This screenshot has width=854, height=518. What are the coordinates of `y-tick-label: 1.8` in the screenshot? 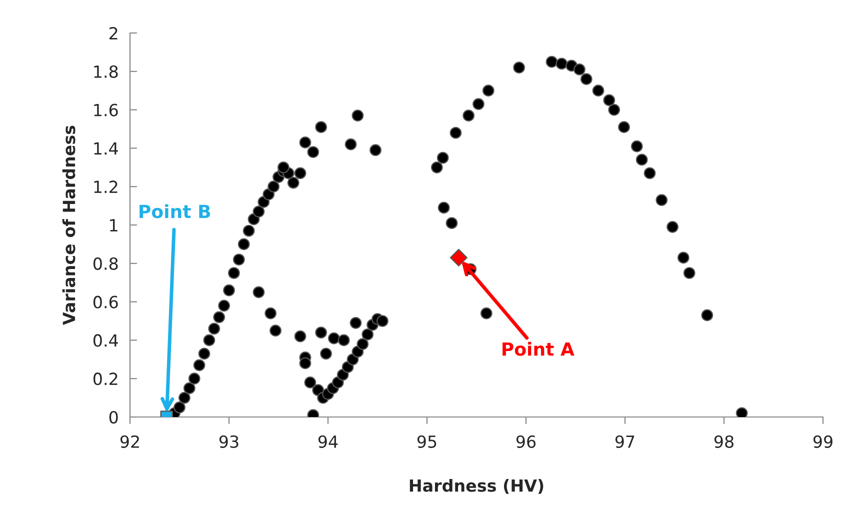 It's located at (106, 71).